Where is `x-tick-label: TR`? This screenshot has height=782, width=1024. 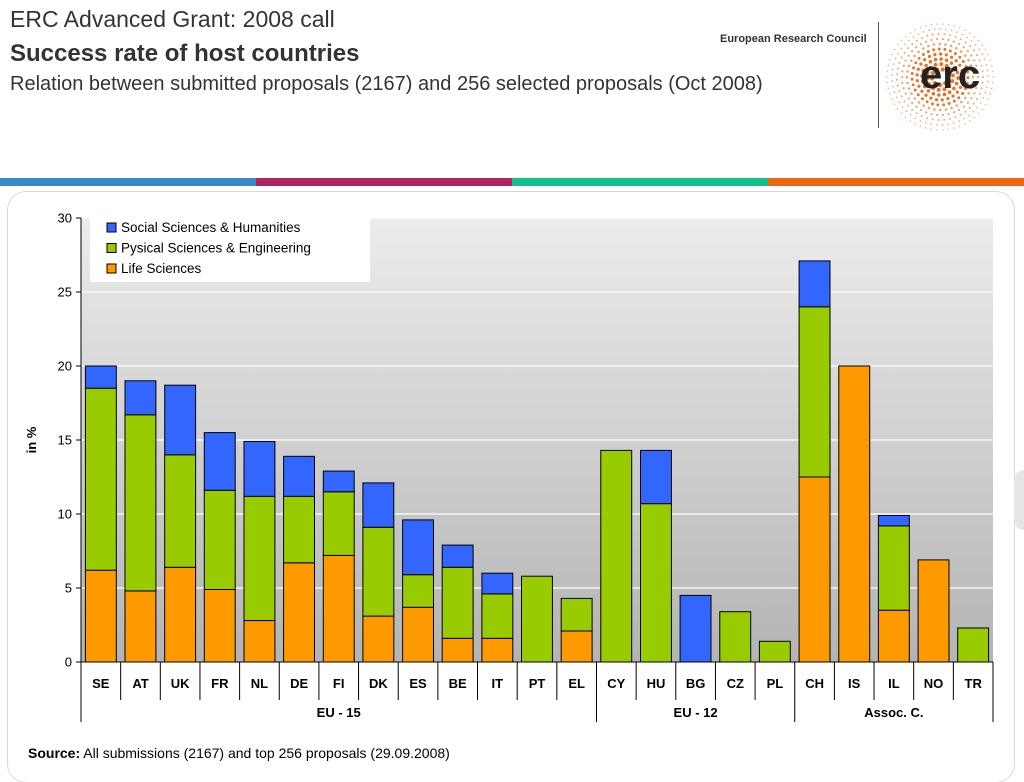
x-tick-label: TR is located at coordinates (974, 683).